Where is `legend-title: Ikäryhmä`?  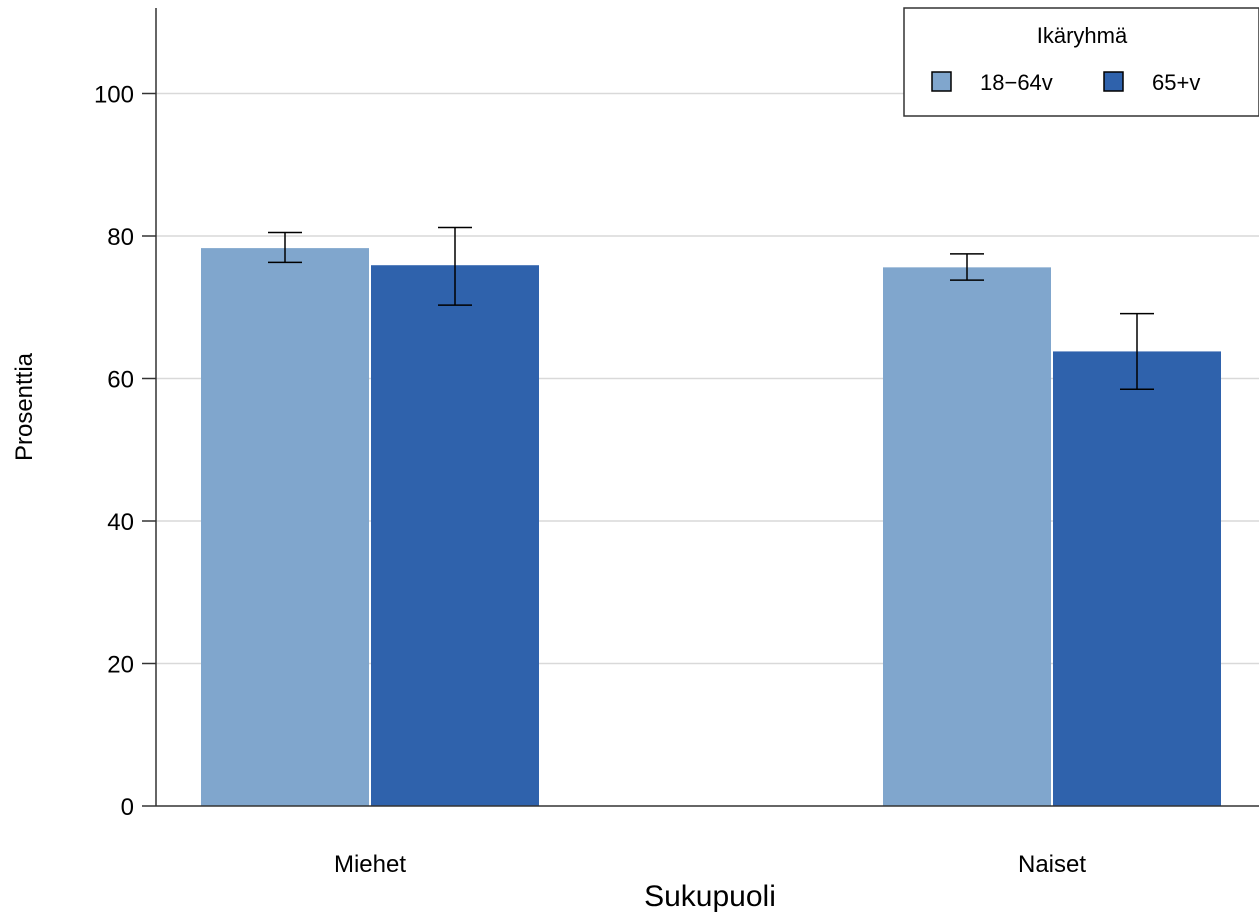
legend-title: Ikäryhmä is located at coordinates (1082, 35).